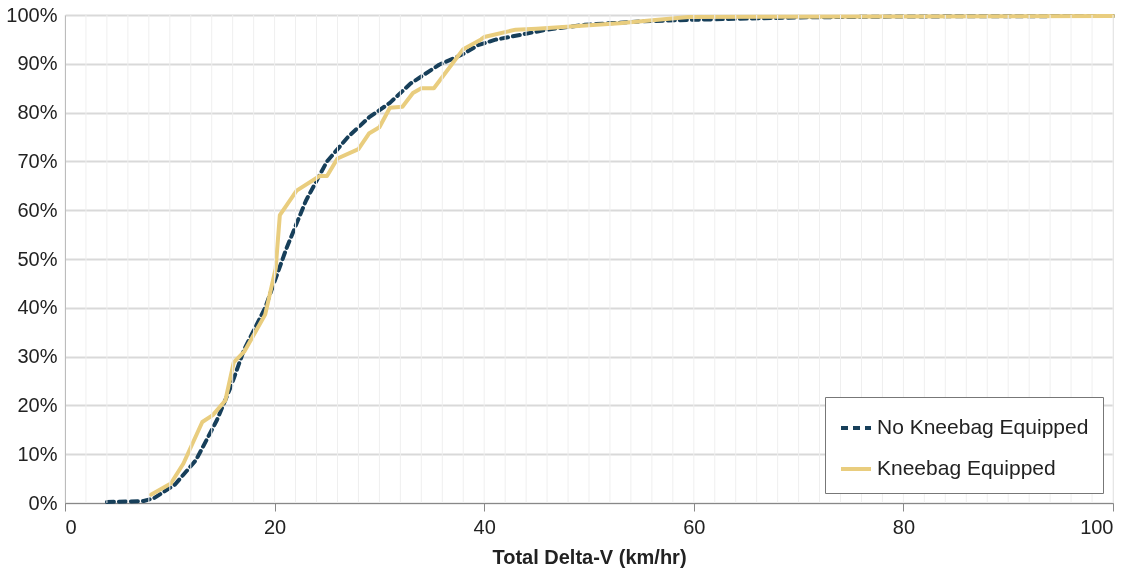 The width and height of the screenshot is (1134, 579). Describe the element at coordinates (71, 526) in the screenshot. I see `x-tick-label: 0` at that location.